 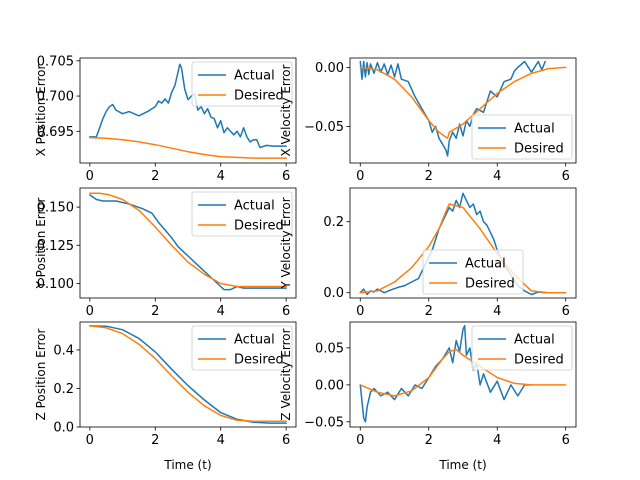 What do you see at coordinates (63, 350) in the screenshot?
I see `y-tick-label: 0.4` at bounding box center [63, 350].